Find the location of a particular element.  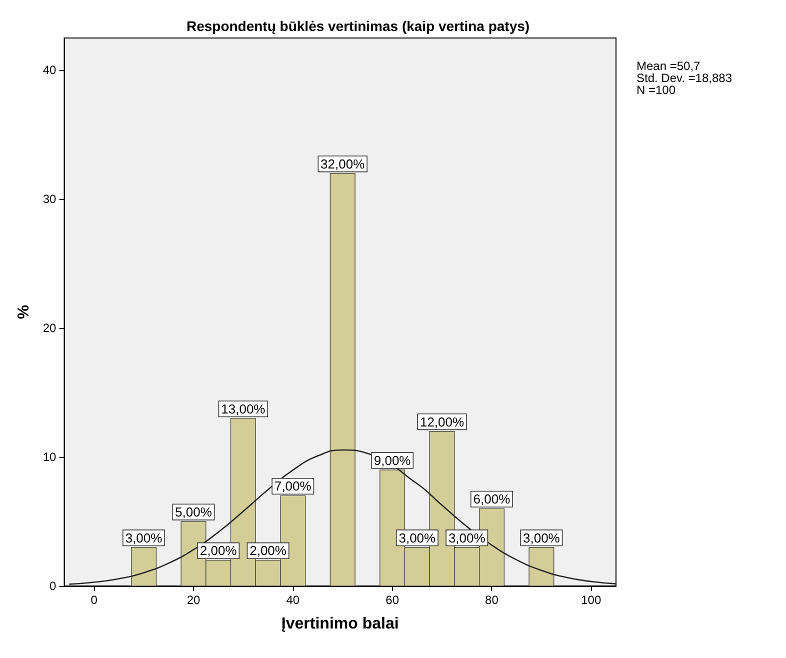

data-label: 6,00% is located at coordinates (492, 499).